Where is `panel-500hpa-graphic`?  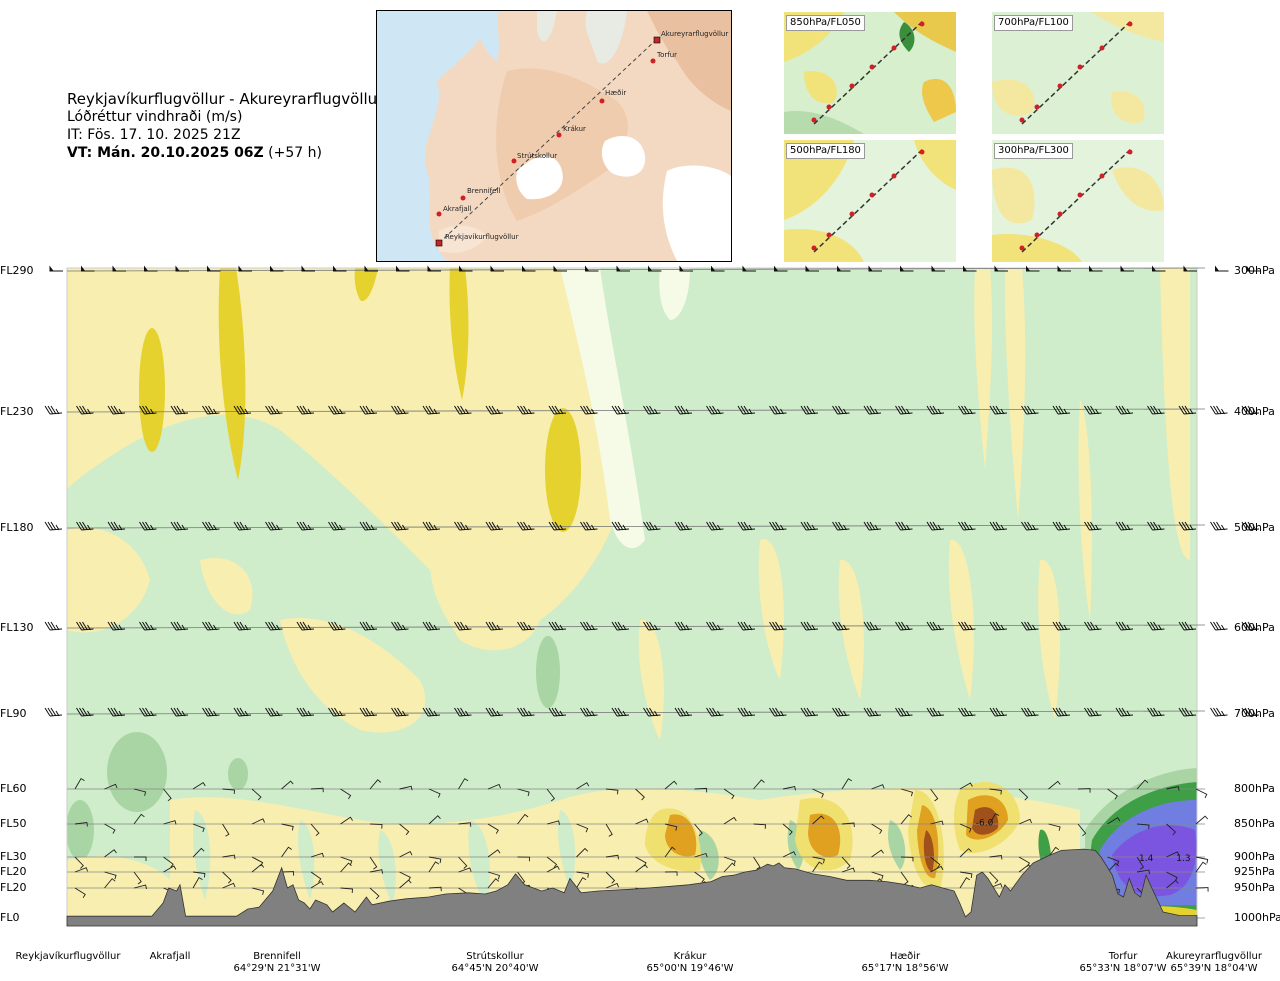 panel-500hpa-graphic is located at coordinates (870, 201).